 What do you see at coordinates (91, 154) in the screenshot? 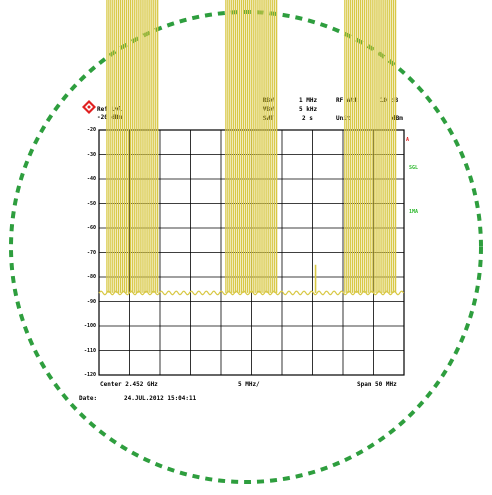
I see `y-tick-label: -30` at bounding box center [91, 154].